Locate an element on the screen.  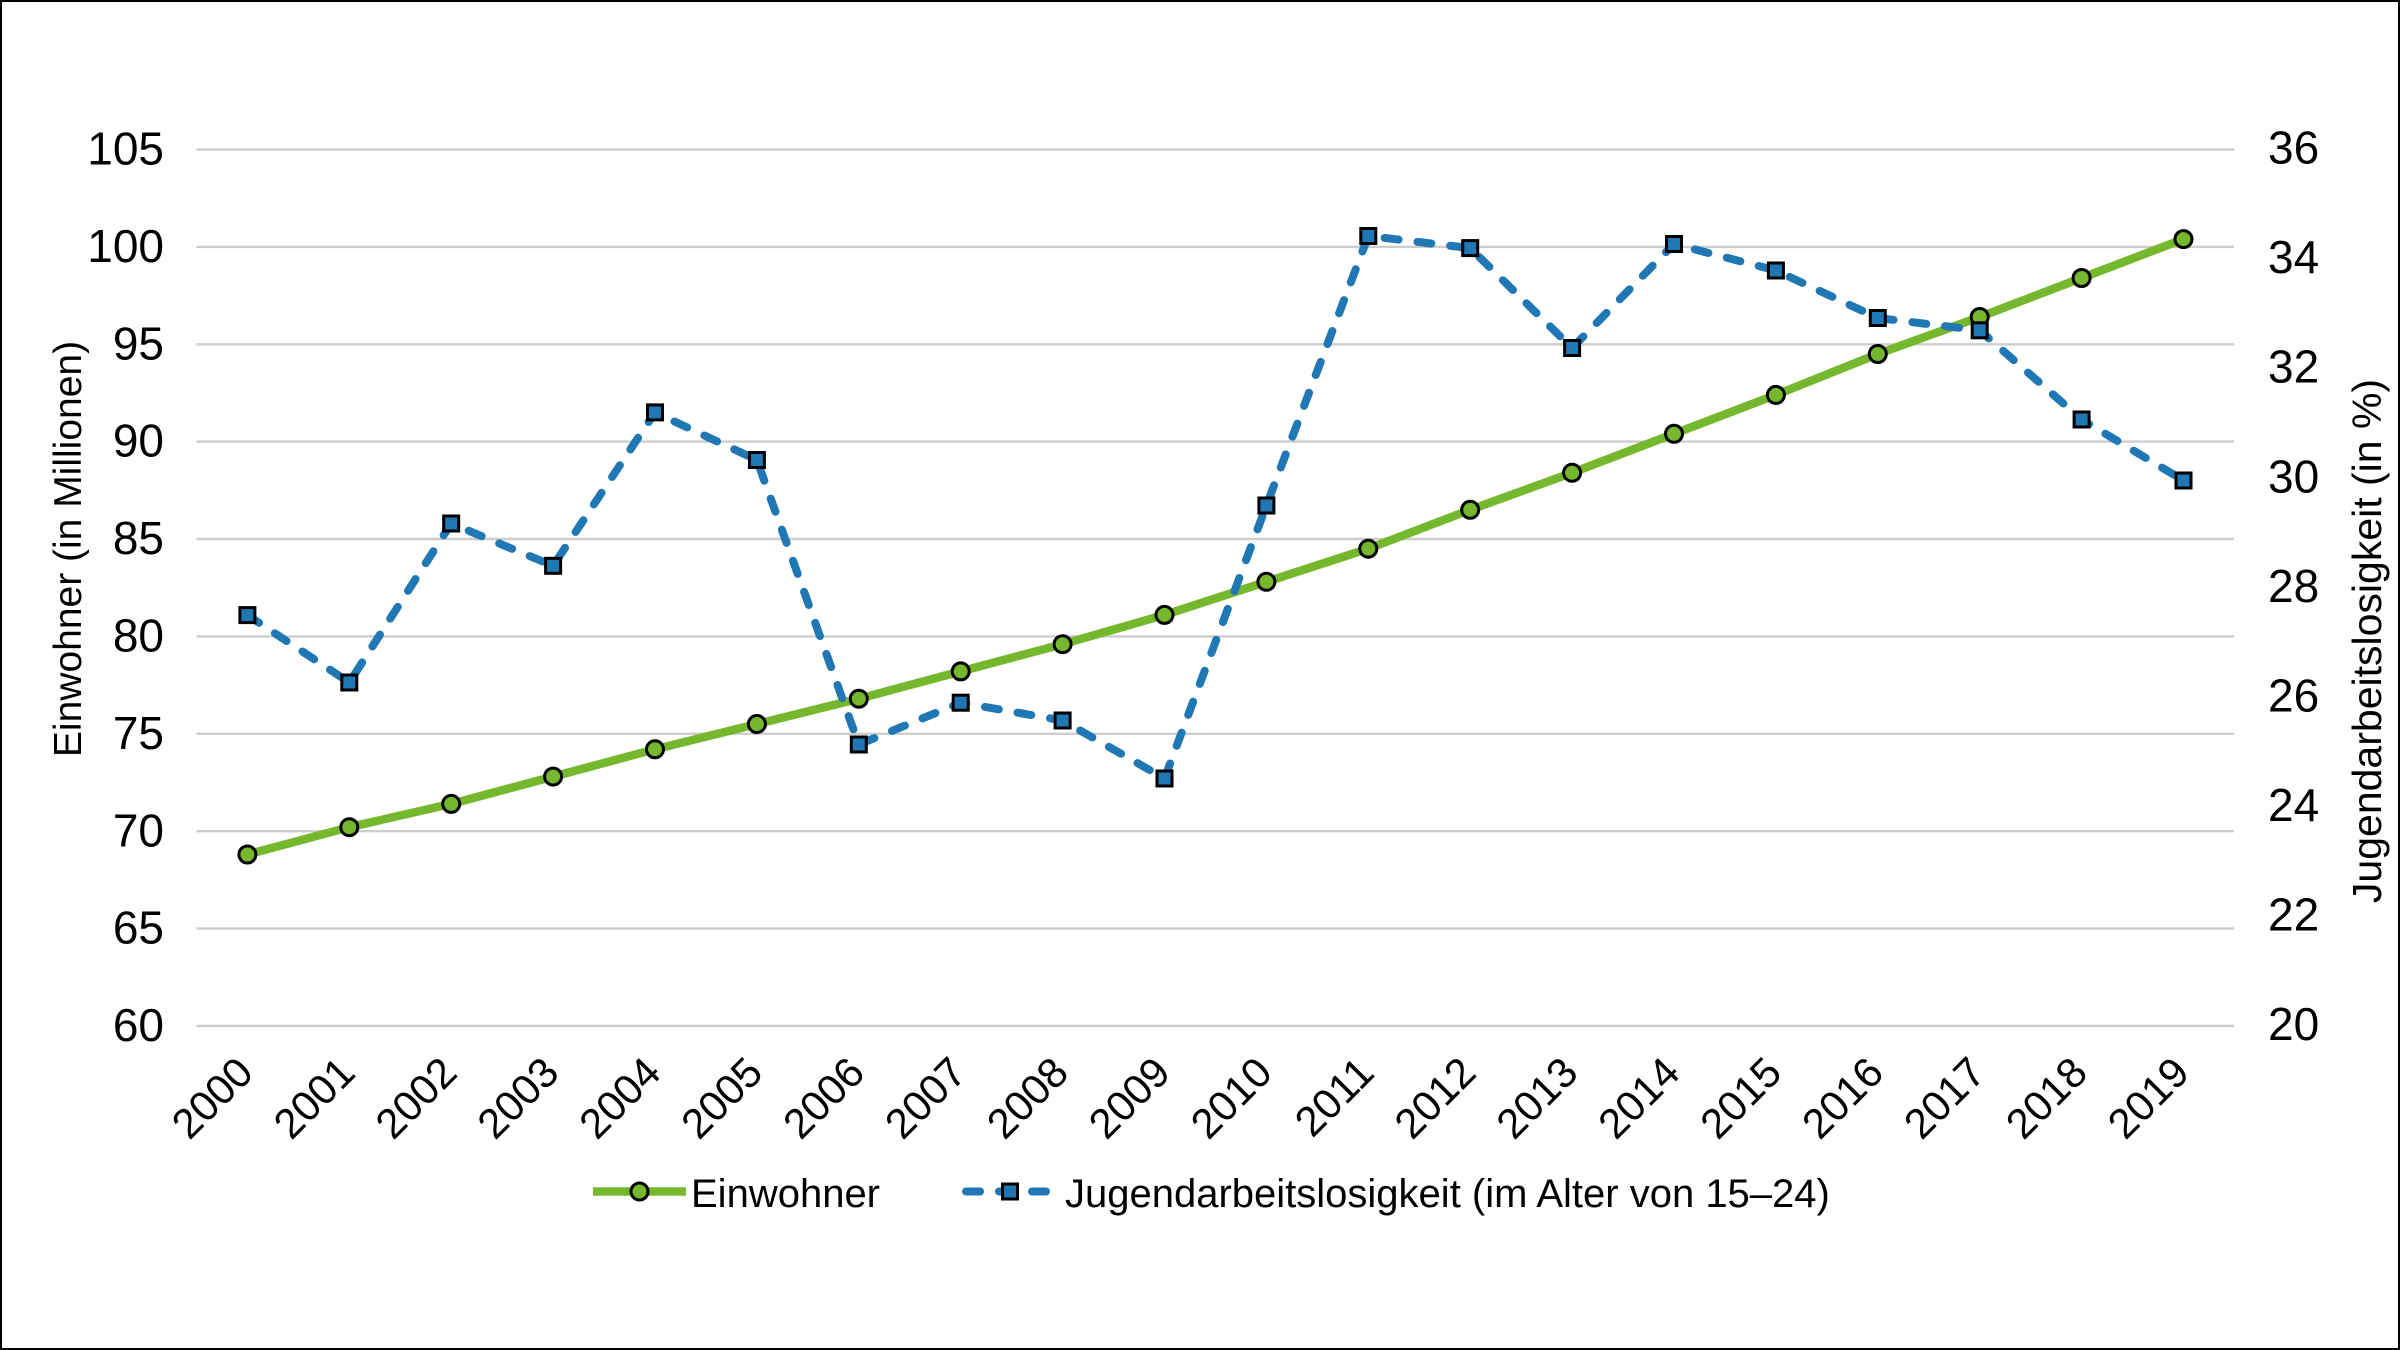
svg-text: 90 is located at coordinates (138, 441).